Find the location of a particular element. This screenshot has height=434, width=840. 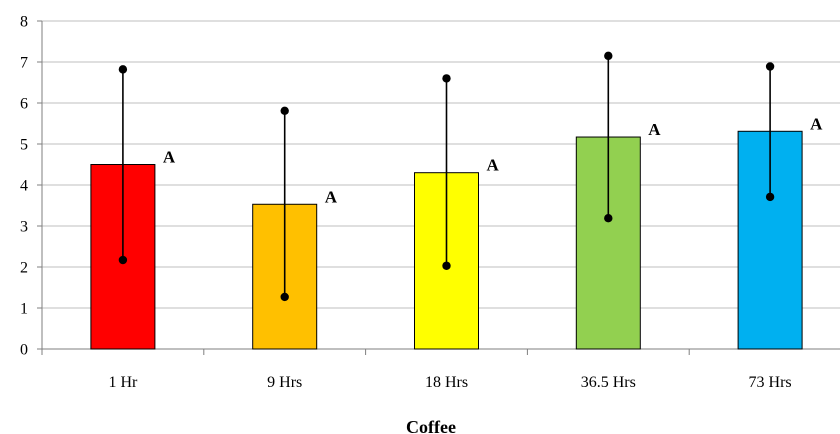

x-tick-label: 9 Hrs is located at coordinates (284, 382).